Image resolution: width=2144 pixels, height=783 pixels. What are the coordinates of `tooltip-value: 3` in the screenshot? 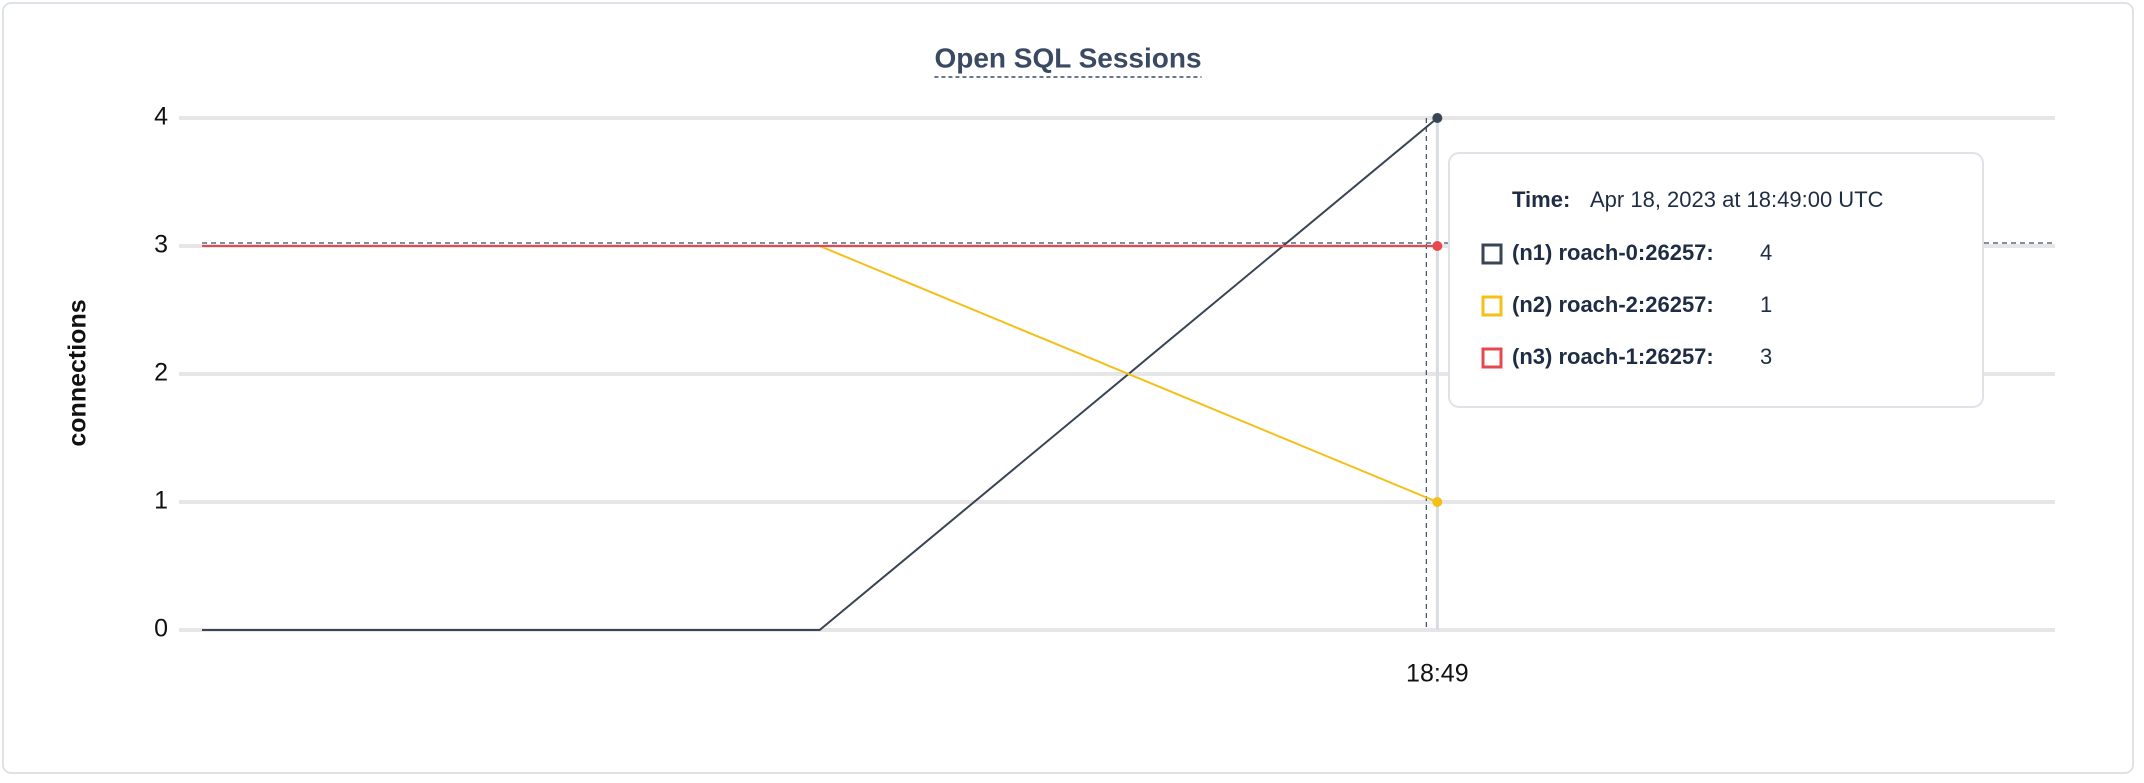 It's located at (1766, 356).